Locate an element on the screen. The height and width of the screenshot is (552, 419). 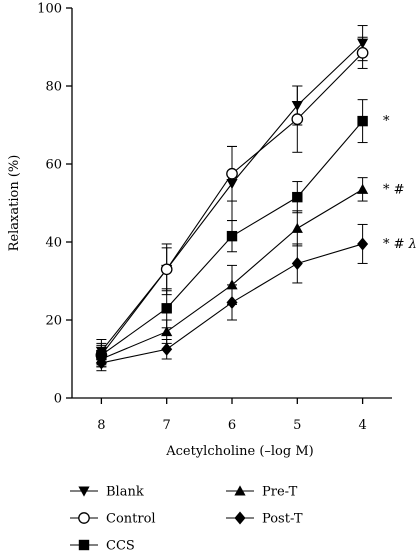
legend-item-pre-t: Pre-T is located at coordinates (262, 492).